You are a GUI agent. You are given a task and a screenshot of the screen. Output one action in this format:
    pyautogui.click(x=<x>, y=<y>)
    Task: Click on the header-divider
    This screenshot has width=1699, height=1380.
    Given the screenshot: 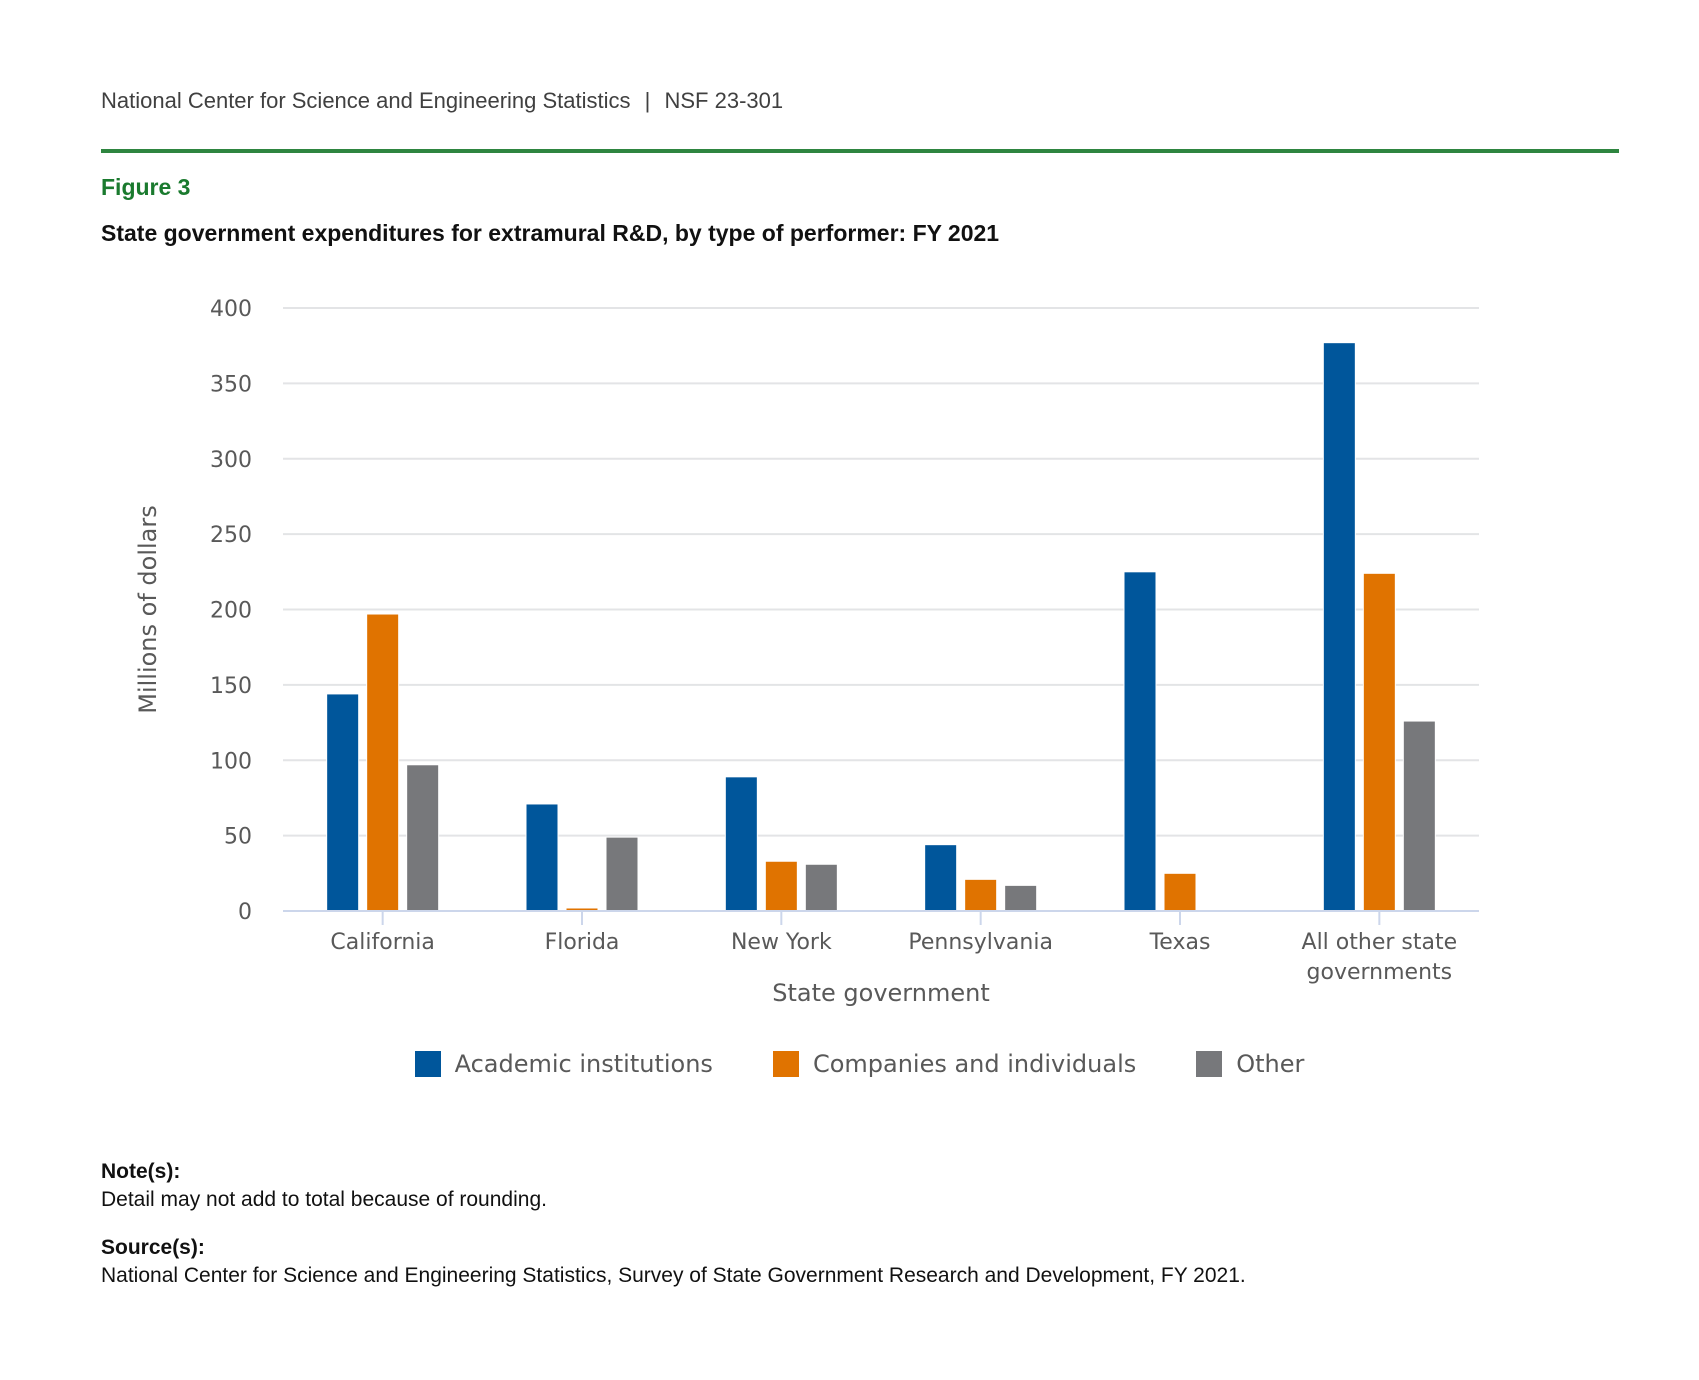 What is the action you would take?
    pyautogui.click(x=860, y=151)
    